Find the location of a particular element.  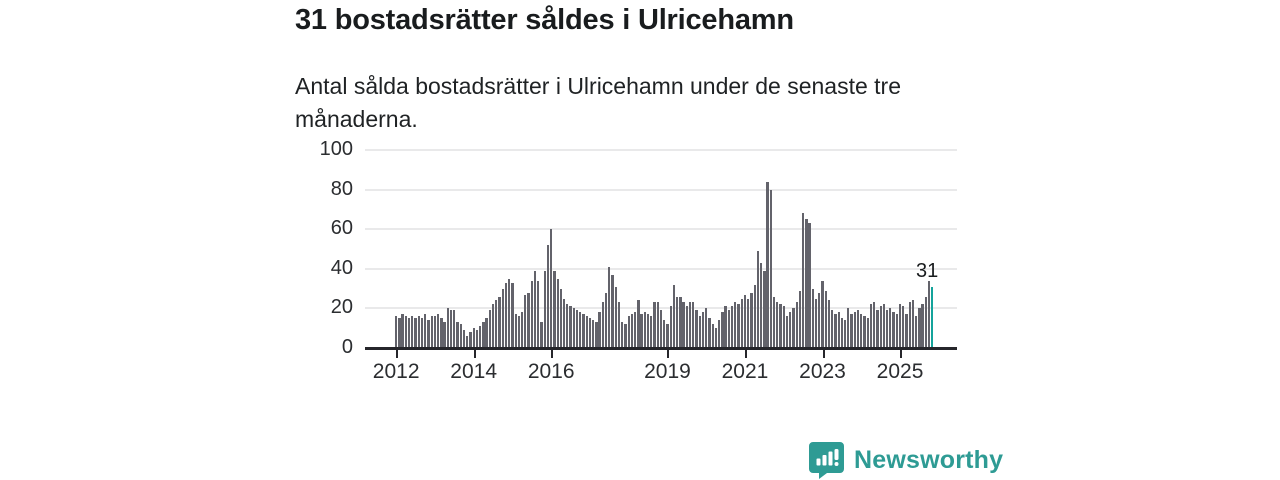

y-tick-label-40: 40 is located at coordinates (341, 267).